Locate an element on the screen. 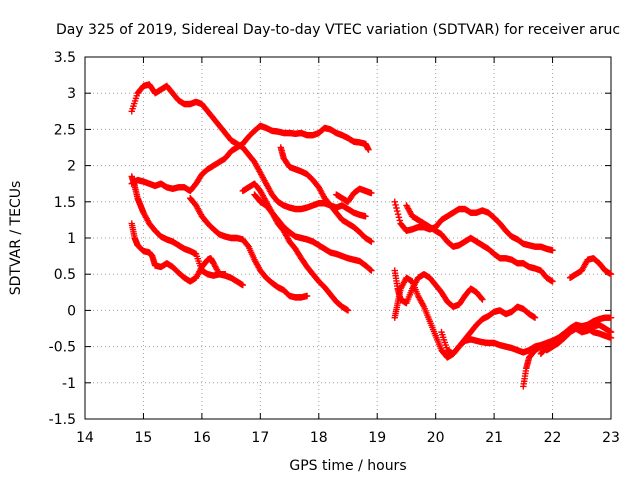  y-tick-label: -0.5 is located at coordinates (62, 348).